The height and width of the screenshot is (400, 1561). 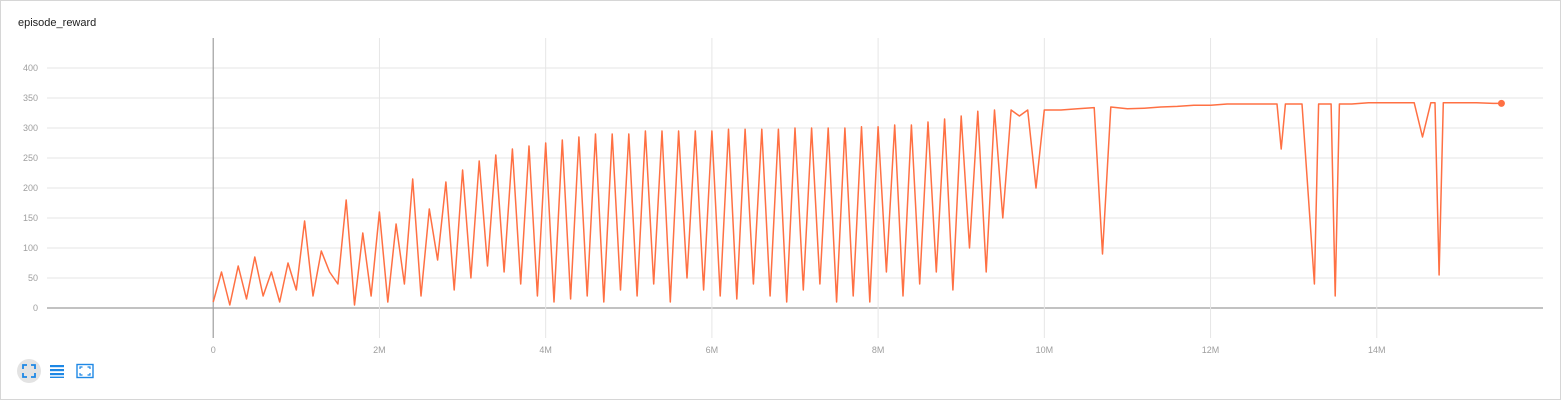 What do you see at coordinates (30, 218) in the screenshot?
I see `y-tick-label: 150` at bounding box center [30, 218].